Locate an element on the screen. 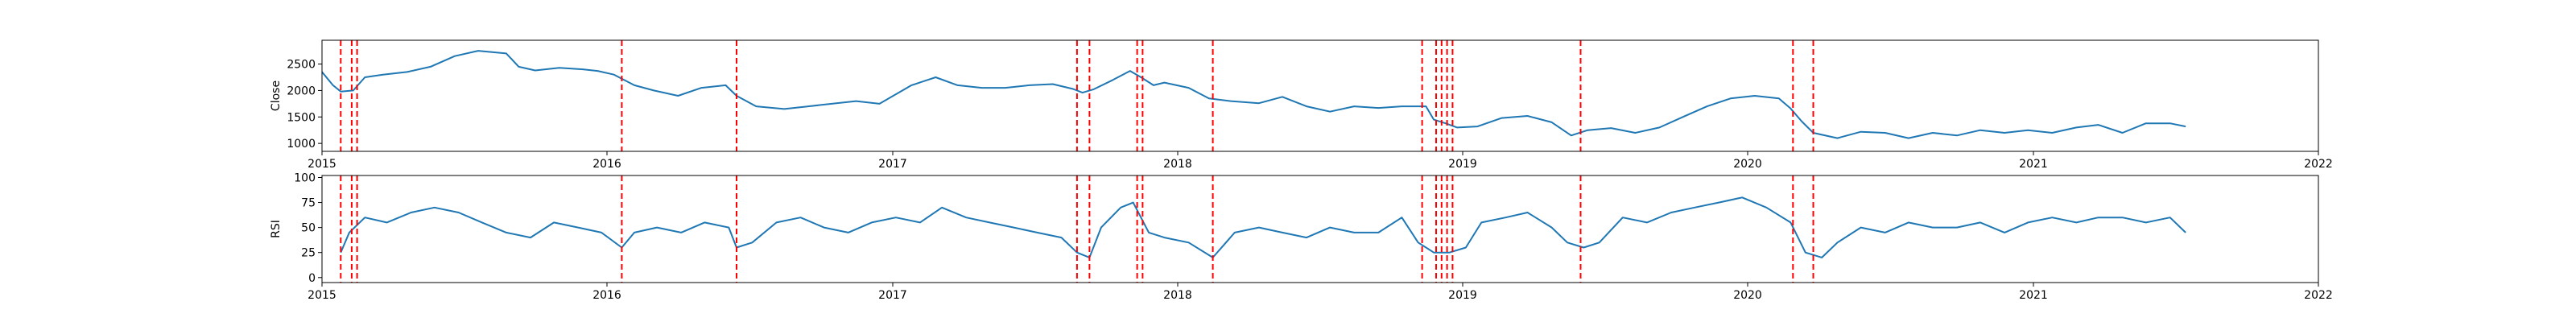 The image size is (2576, 322). close-x-tick-label: 2020 is located at coordinates (1747, 164).